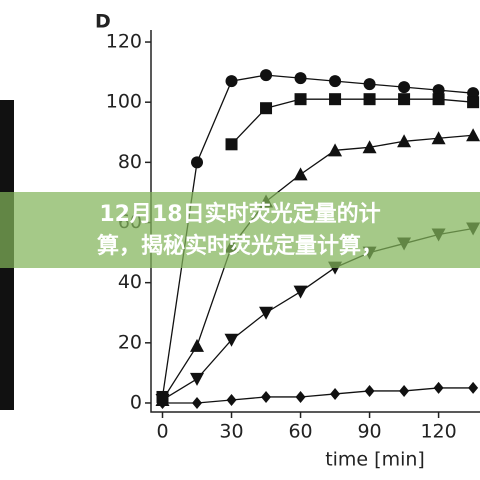 This screenshot has width=480, height=480. Describe the element at coordinates (240, 246) in the screenshot. I see `overlay-line: 算，揭秘实时荧光定量计算，` at that location.